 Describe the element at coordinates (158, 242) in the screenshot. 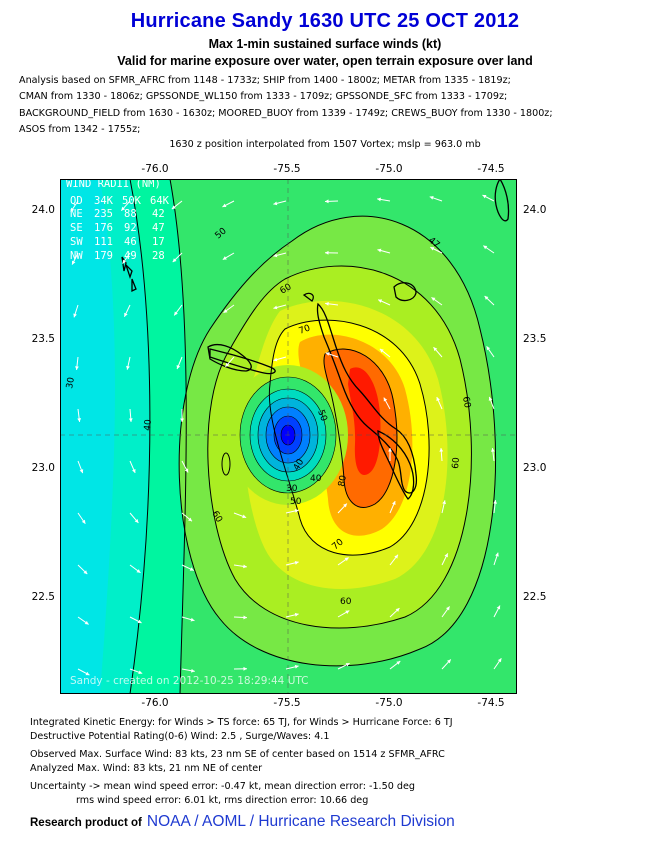

I see `wind-radii-cell: 17` at that location.